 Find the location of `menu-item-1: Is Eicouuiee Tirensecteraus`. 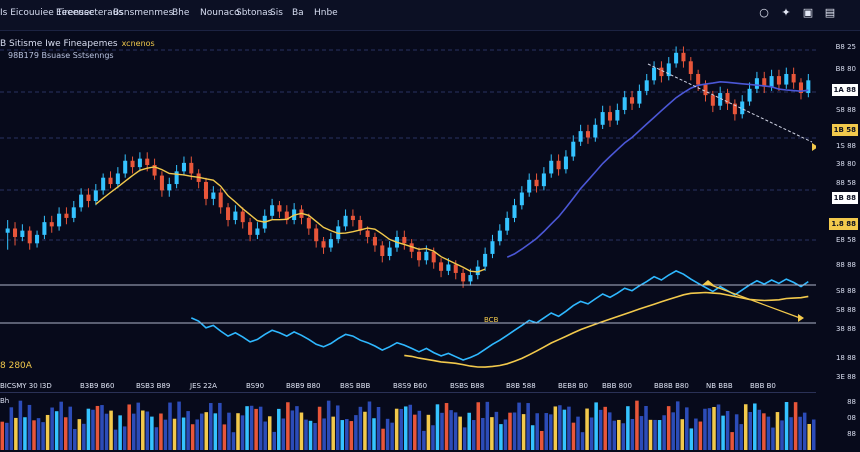

menu-item-1: Is Eicouuiee Tirensecteraus is located at coordinates (62, 13).